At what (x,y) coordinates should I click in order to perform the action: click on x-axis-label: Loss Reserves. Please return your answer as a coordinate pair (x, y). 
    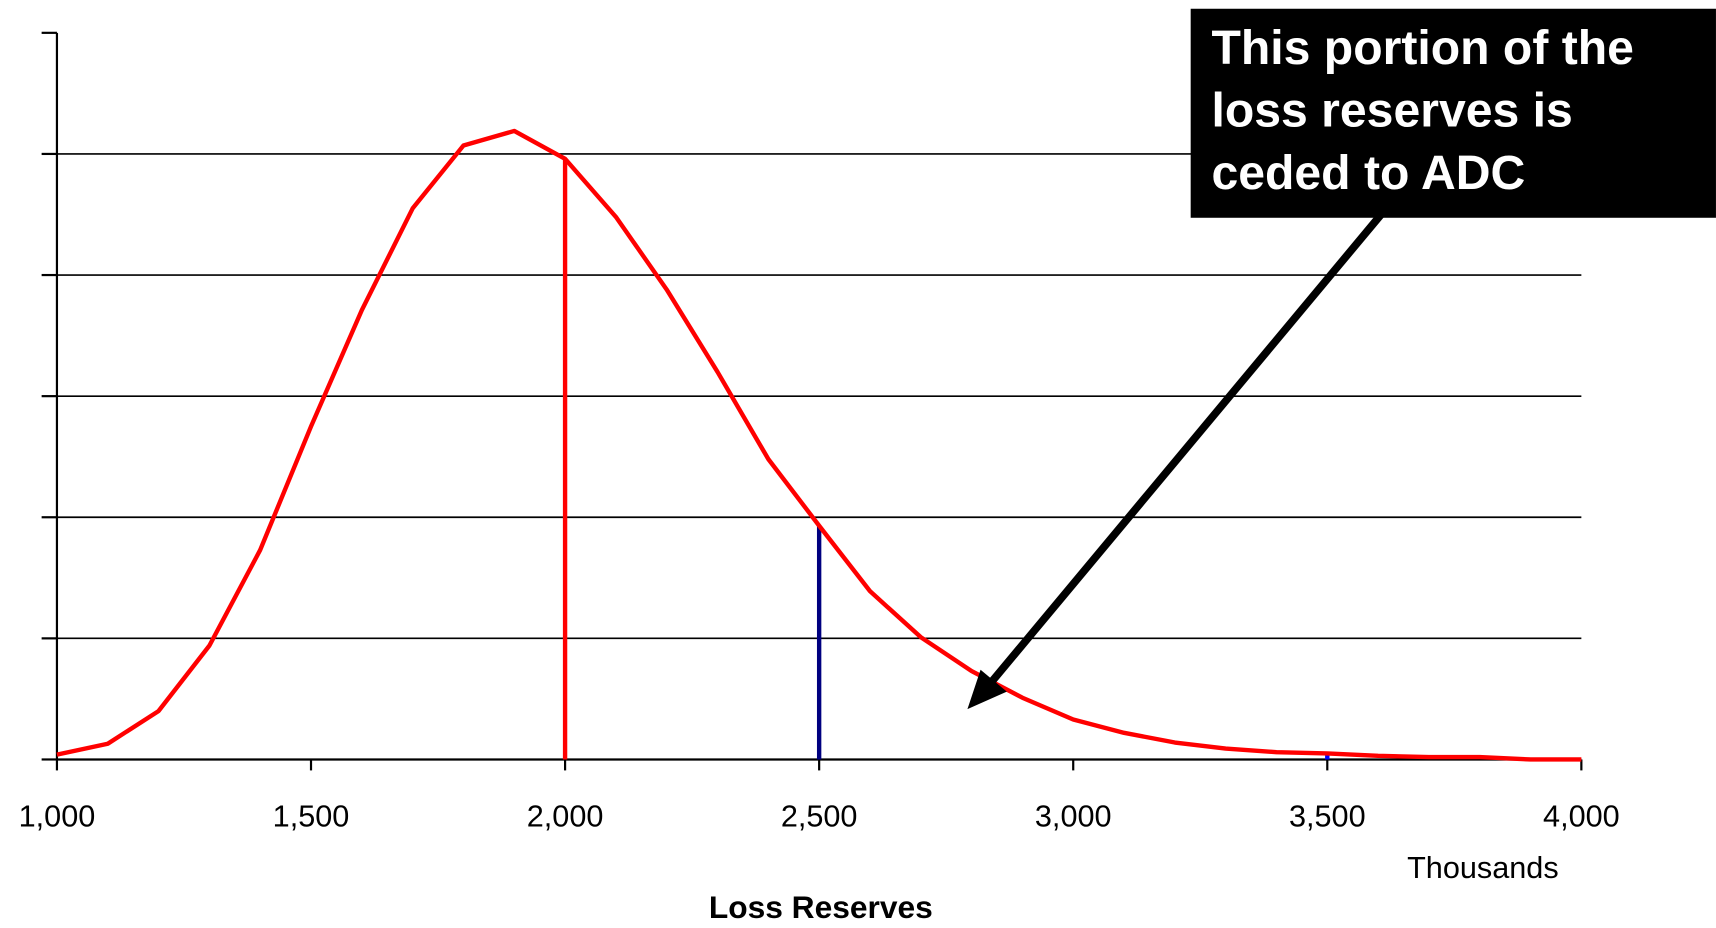
    Looking at the image, I should click on (821, 907).